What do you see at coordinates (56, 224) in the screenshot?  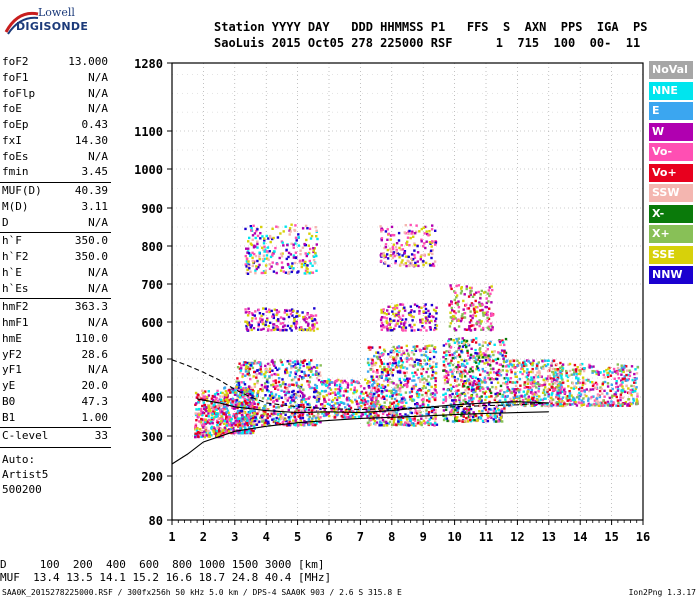 I see `param-row: D N/A` at bounding box center [56, 224].